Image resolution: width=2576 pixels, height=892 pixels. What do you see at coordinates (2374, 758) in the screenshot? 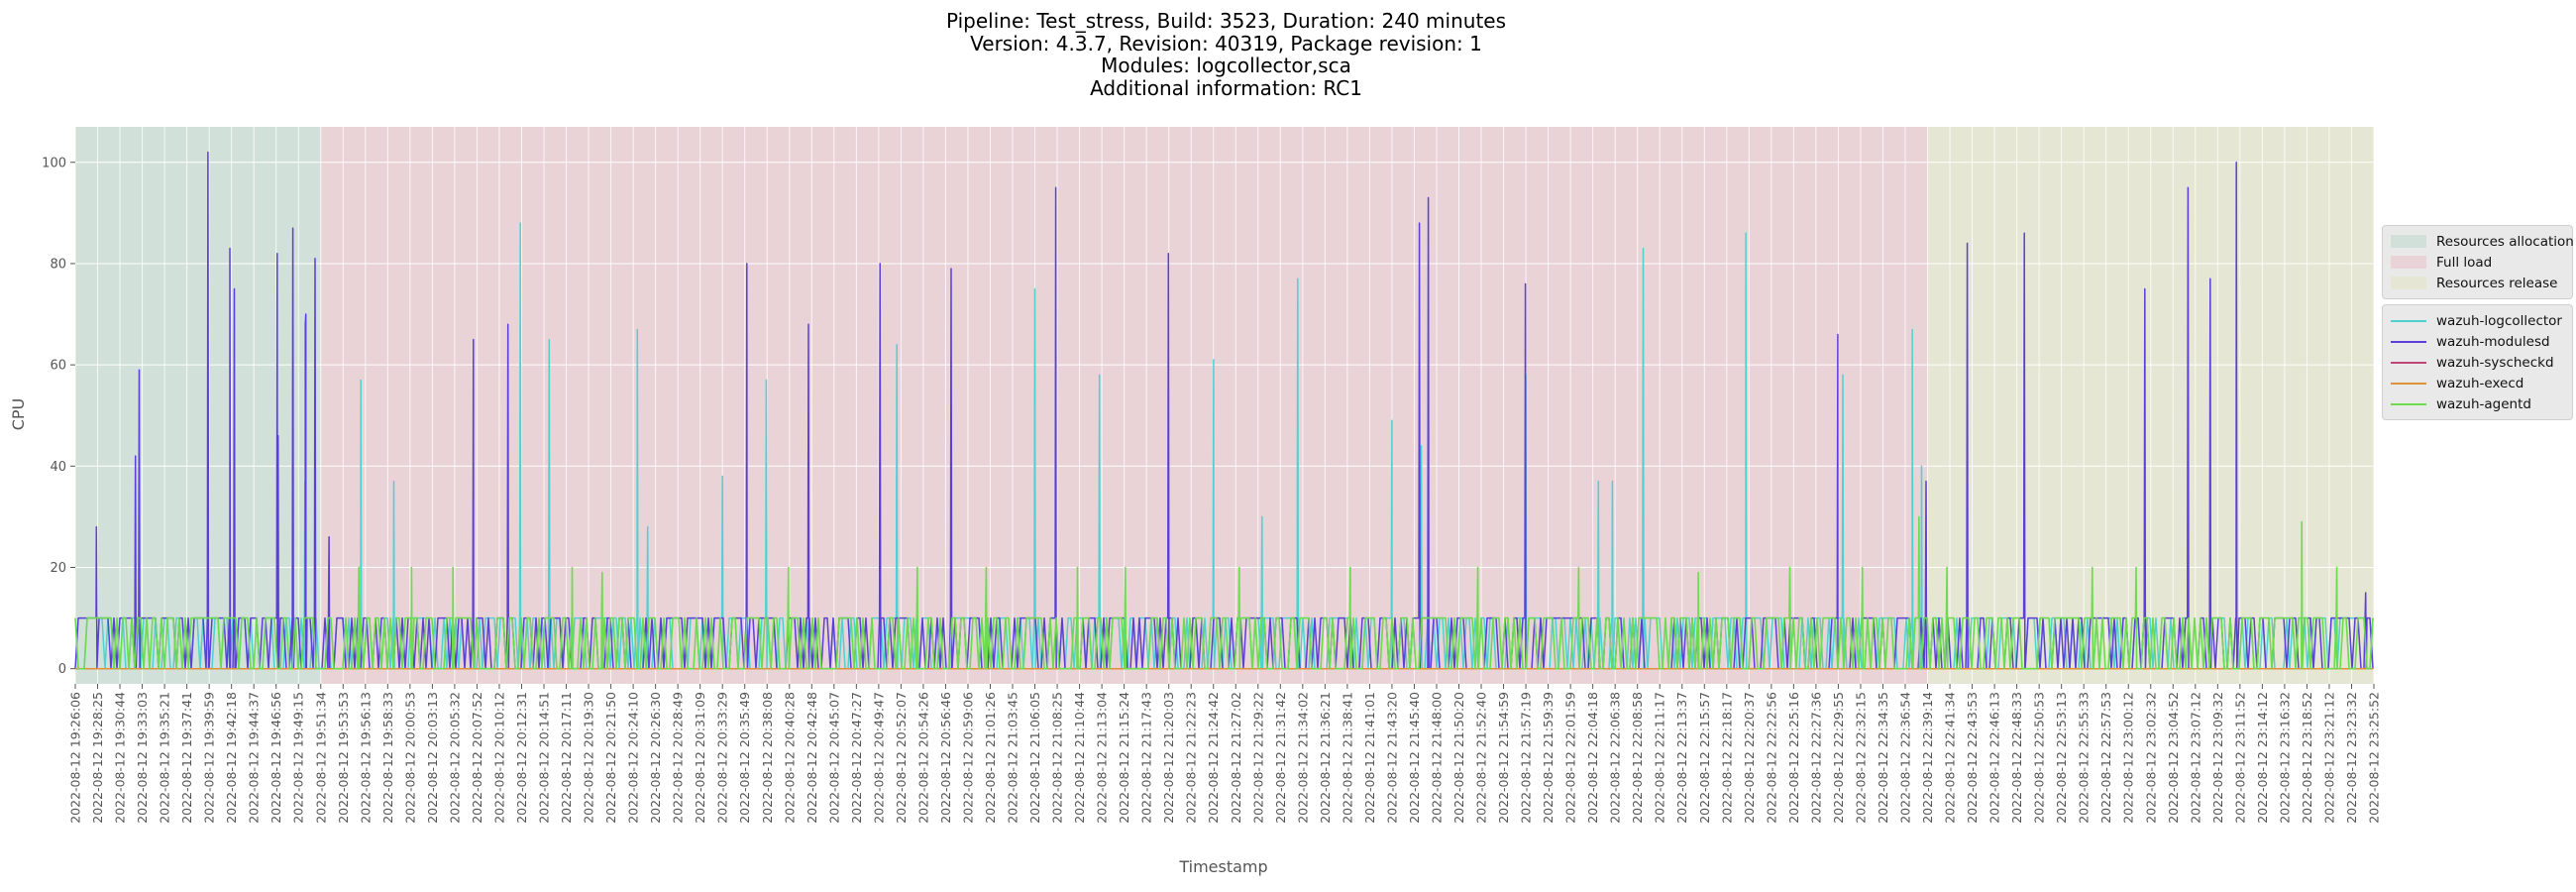
I see `x-tick-label: 2022-08-12 23:25:52` at bounding box center [2374, 758].